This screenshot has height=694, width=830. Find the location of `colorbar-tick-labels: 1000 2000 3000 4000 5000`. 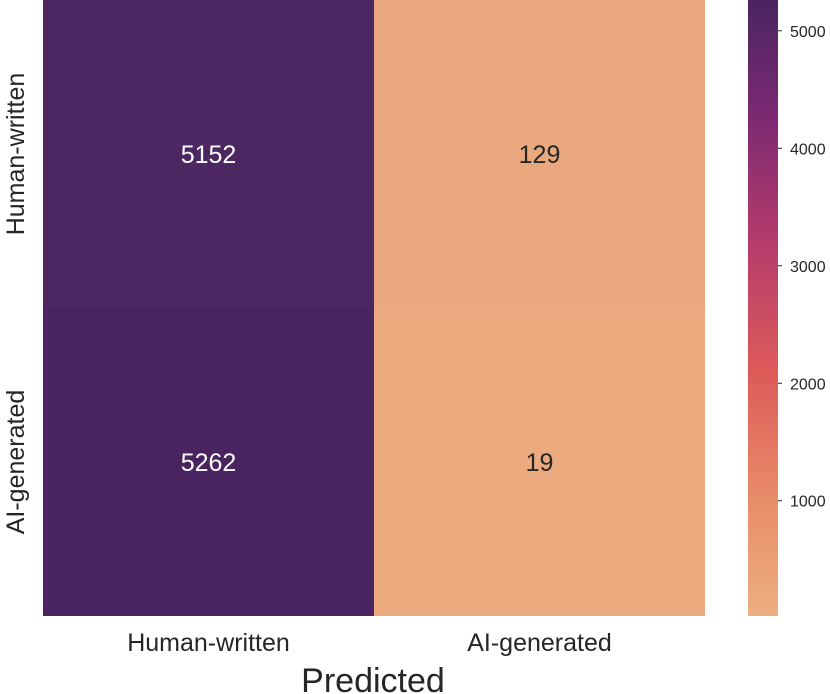

colorbar-tick-labels: 1000 2000 3000 4000 5000 is located at coordinates (802, 267).